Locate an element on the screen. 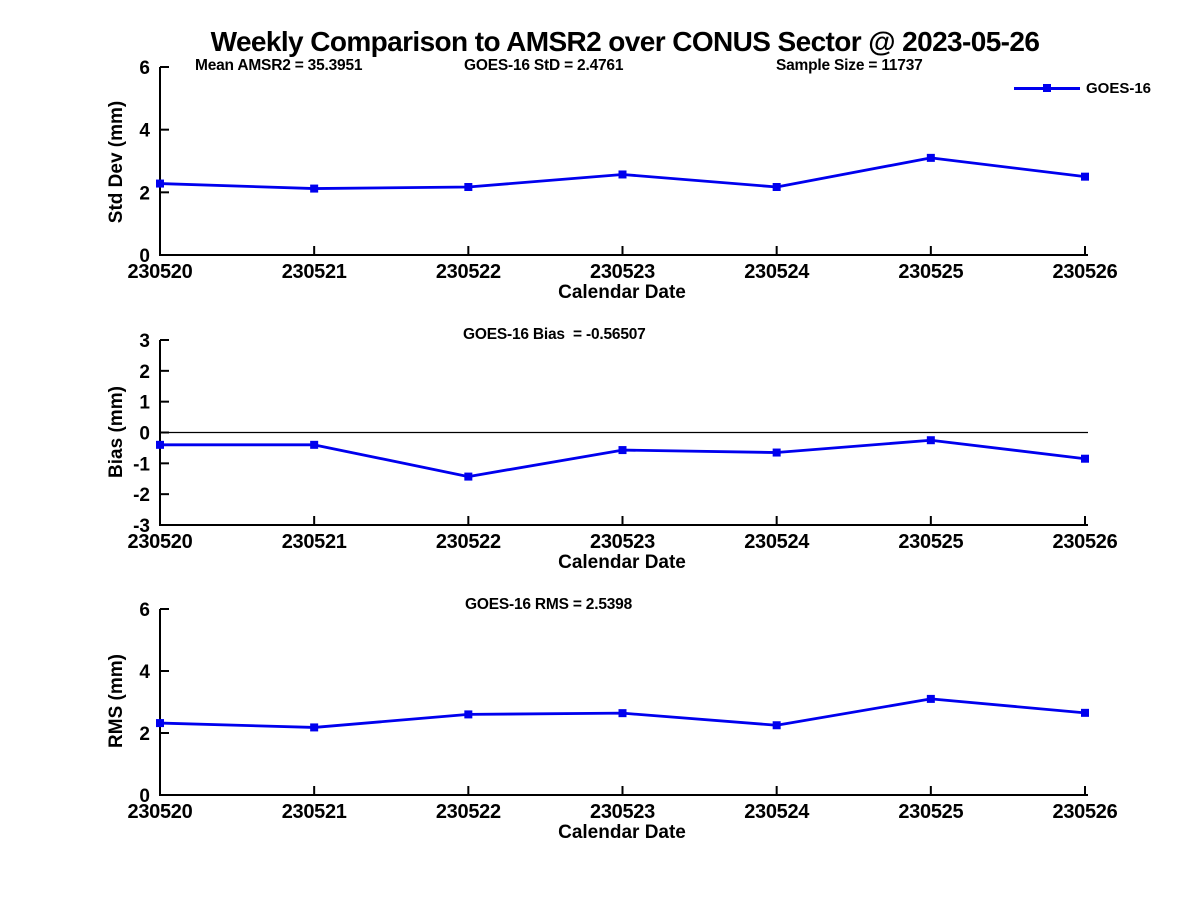 This screenshot has width=1200, height=900. data-line is located at coordinates (623, 458).